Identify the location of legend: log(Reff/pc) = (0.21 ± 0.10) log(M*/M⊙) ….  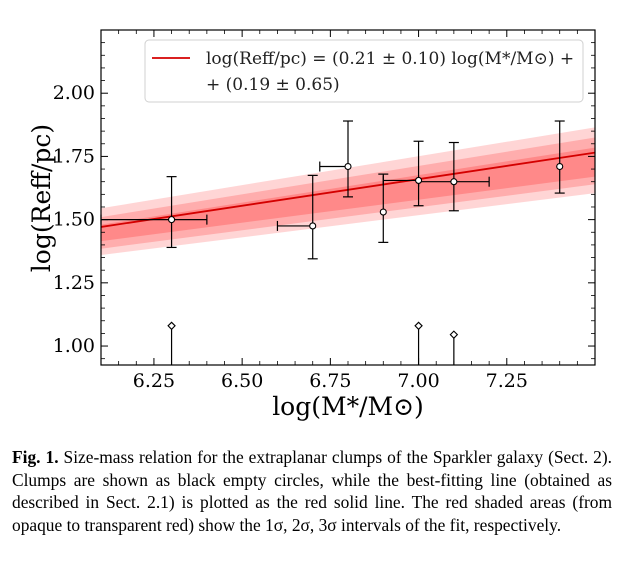
(364, 71).